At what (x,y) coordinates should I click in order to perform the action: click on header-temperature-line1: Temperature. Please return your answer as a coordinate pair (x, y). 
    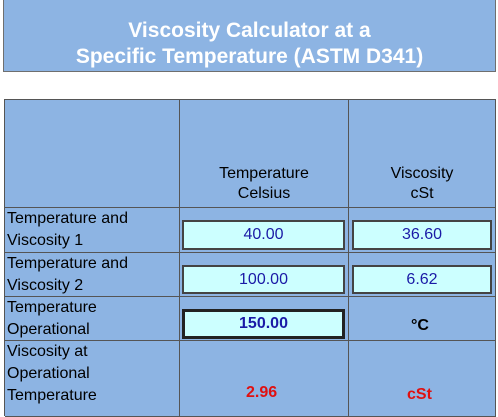
    Looking at the image, I should click on (264, 173).